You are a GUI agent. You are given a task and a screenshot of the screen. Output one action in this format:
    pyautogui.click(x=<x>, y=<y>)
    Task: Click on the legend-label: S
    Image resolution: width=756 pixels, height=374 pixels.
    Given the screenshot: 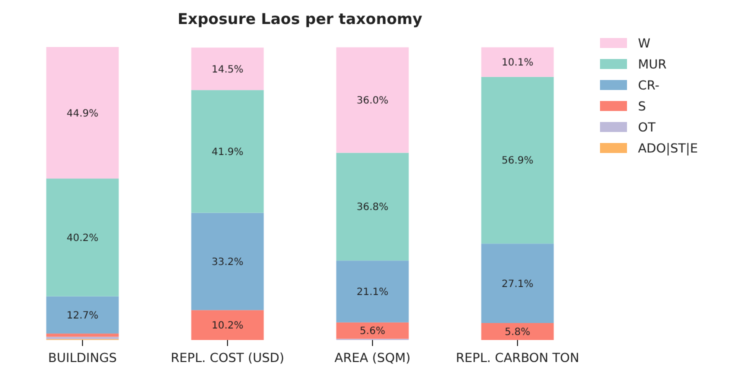 What is the action you would take?
    pyautogui.click(x=642, y=106)
    